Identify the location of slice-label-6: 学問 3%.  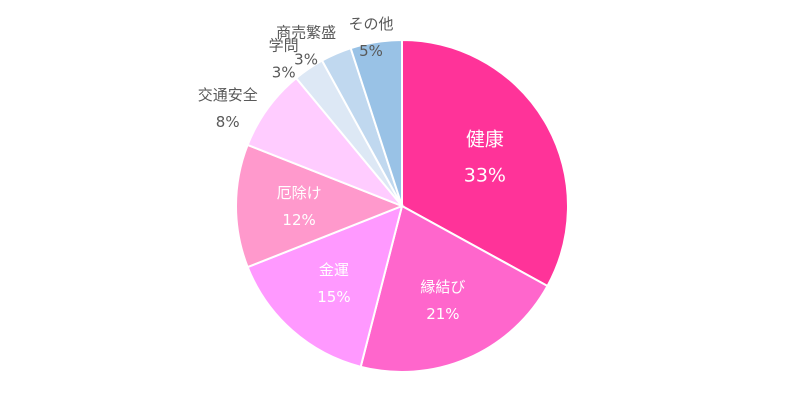
(284, 58).